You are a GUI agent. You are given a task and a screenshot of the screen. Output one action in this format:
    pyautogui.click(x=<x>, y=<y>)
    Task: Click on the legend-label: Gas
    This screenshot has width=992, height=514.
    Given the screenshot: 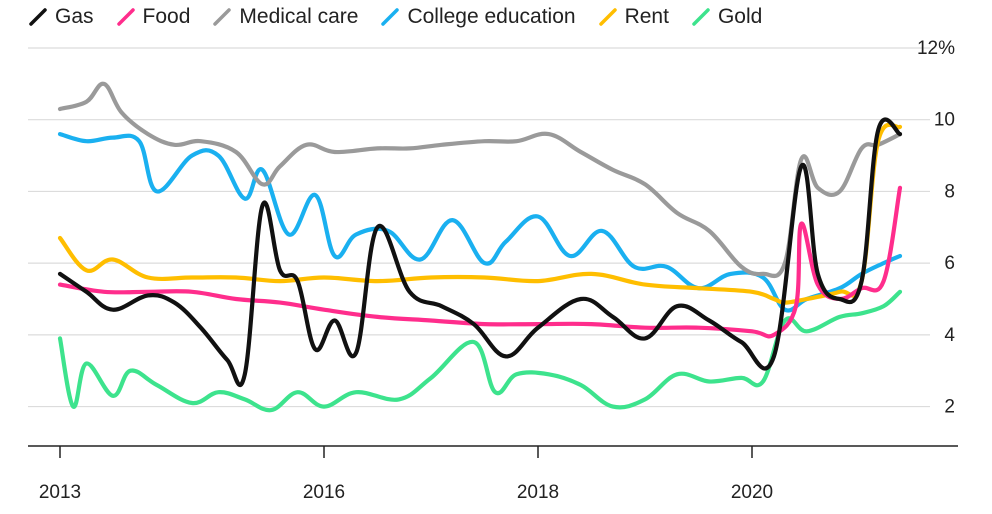 What is the action you would take?
    pyautogui.click(x=74, y=16)
    